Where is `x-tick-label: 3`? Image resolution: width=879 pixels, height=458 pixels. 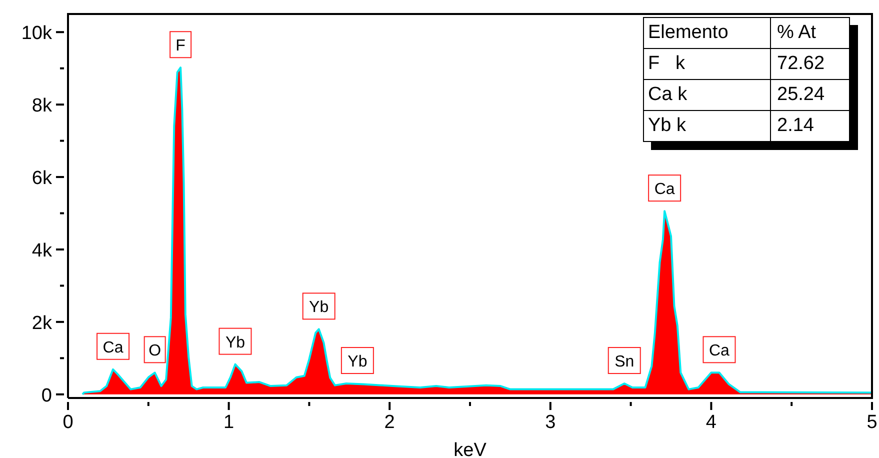 x-tick-label: 3 is located at coordinates (550, 422).